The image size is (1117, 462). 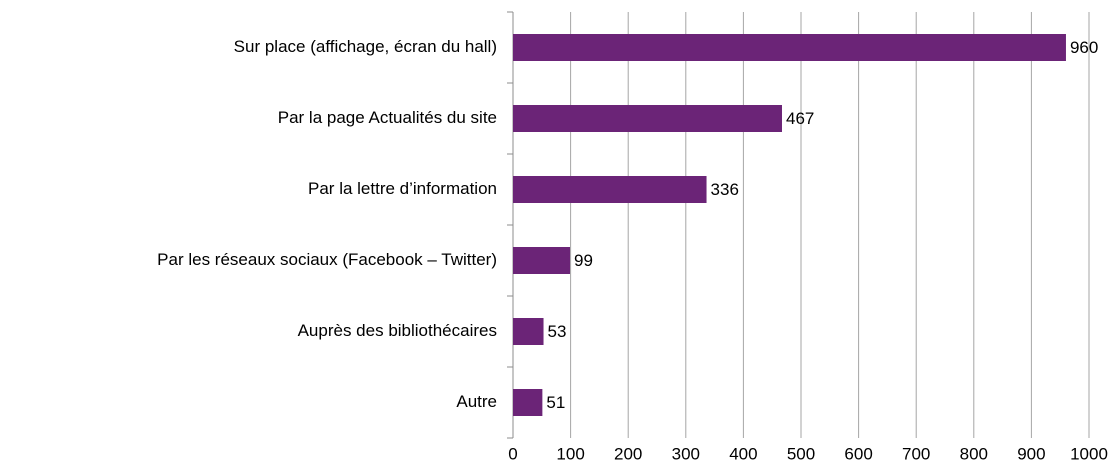 What do you see at coordinates (583, 260) in the screenshot?
I see `data-label: 99` at bounding box center [583, 260].